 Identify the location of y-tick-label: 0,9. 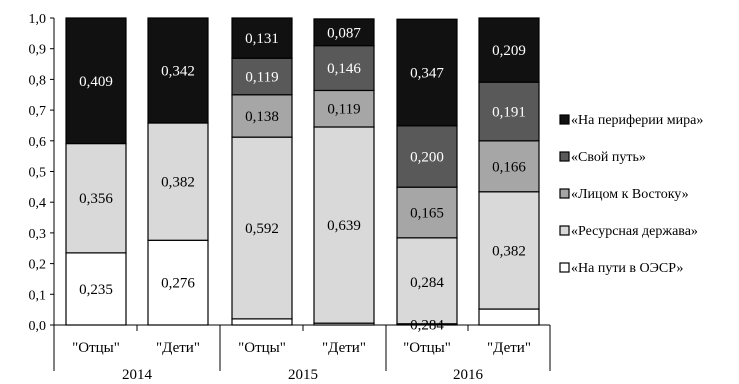
(38, 50).